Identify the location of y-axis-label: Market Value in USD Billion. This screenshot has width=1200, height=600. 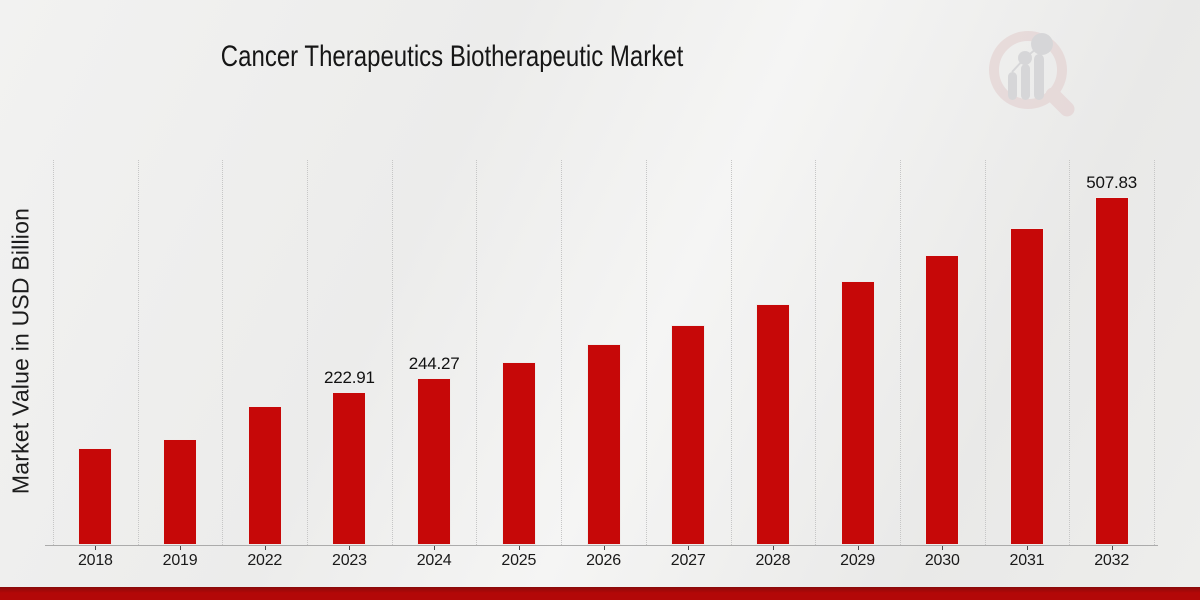
(20, 351).